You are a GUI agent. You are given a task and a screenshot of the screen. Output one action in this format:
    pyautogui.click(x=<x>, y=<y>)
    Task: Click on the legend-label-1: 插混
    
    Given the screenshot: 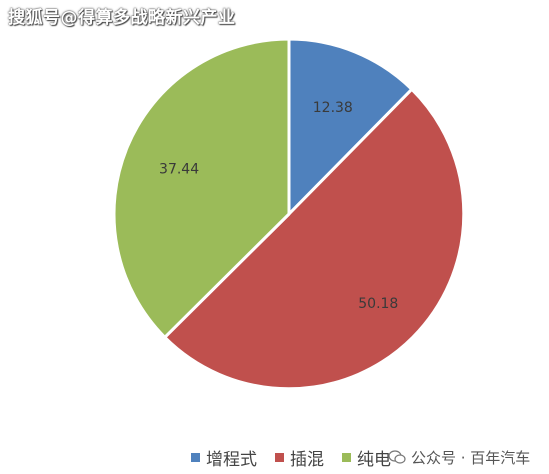 What is the action you would take?
    pyautogui.click(x=307, y=459)
    